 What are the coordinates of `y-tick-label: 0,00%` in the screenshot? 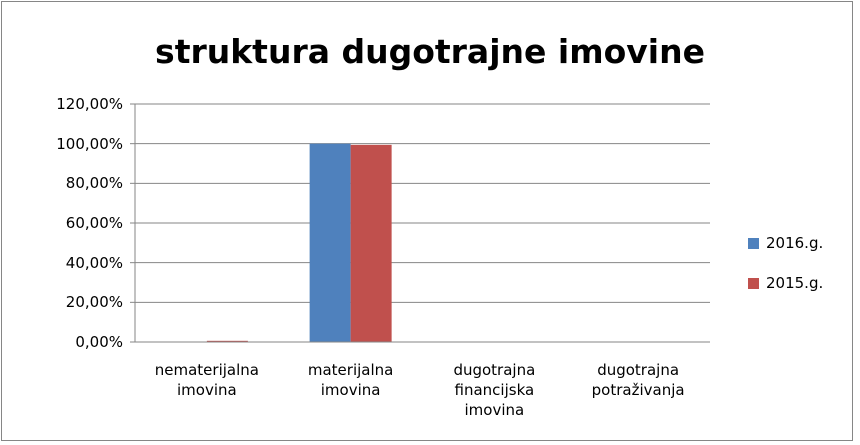 It's located at (99, 342).